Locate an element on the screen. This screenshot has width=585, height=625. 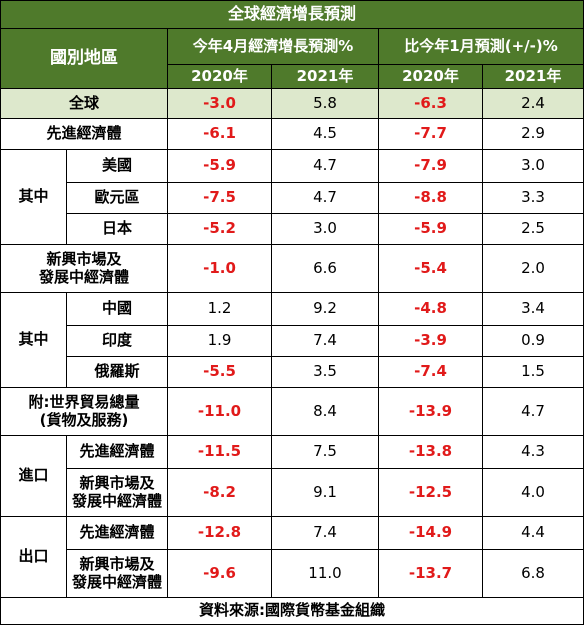
value-cell: -7.7 is located at coordinates (430, 134).